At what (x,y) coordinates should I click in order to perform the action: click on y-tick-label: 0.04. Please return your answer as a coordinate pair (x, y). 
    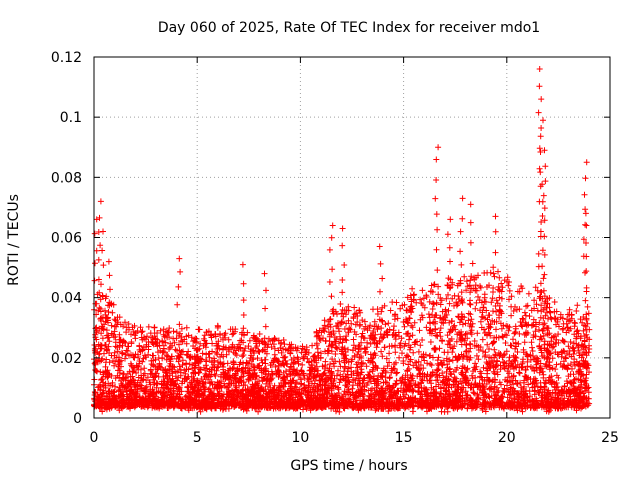
    Looking at the image, I should click on (66, 299).